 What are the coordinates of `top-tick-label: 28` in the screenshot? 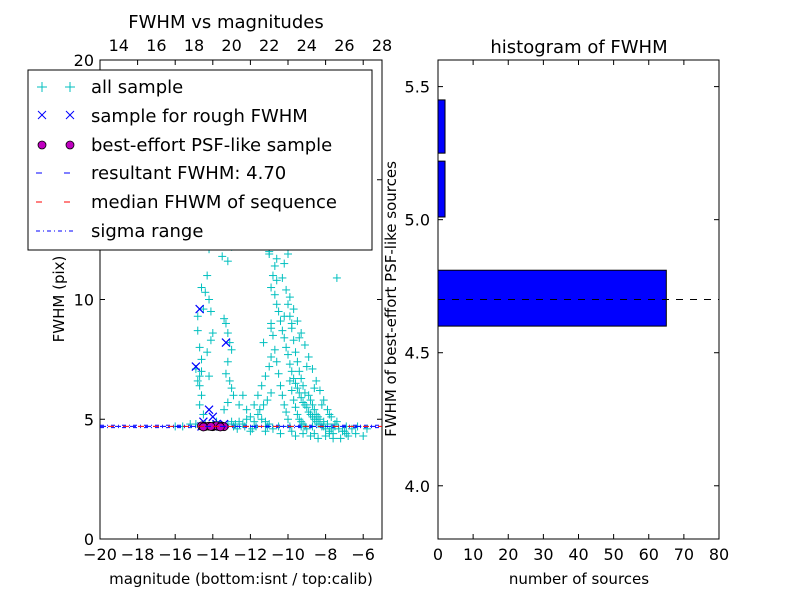 It's located at (382, 45).